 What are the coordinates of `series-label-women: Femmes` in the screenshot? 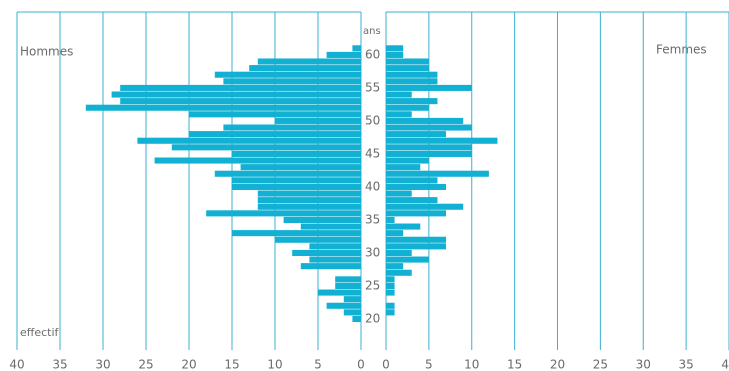 It's located at (681, 50).